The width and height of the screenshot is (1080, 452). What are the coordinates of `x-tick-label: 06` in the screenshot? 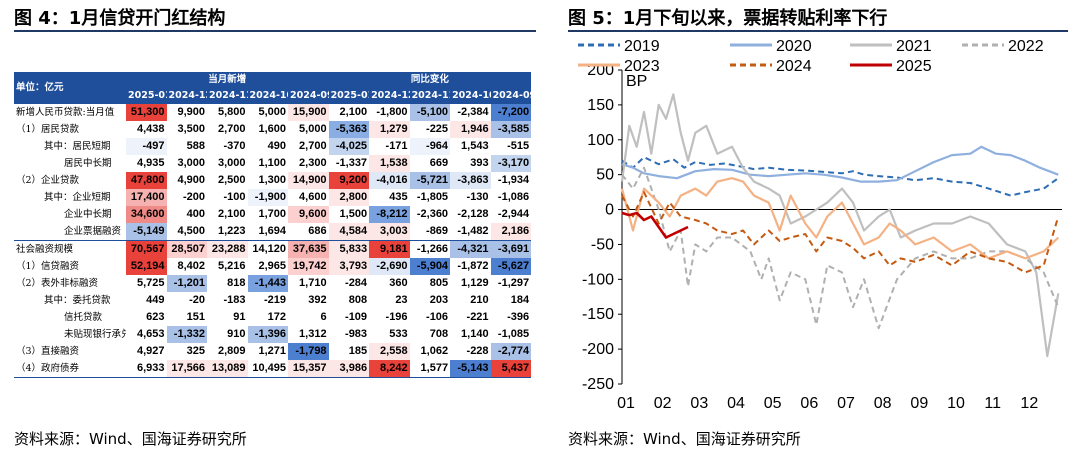 It's located at (809, 403).